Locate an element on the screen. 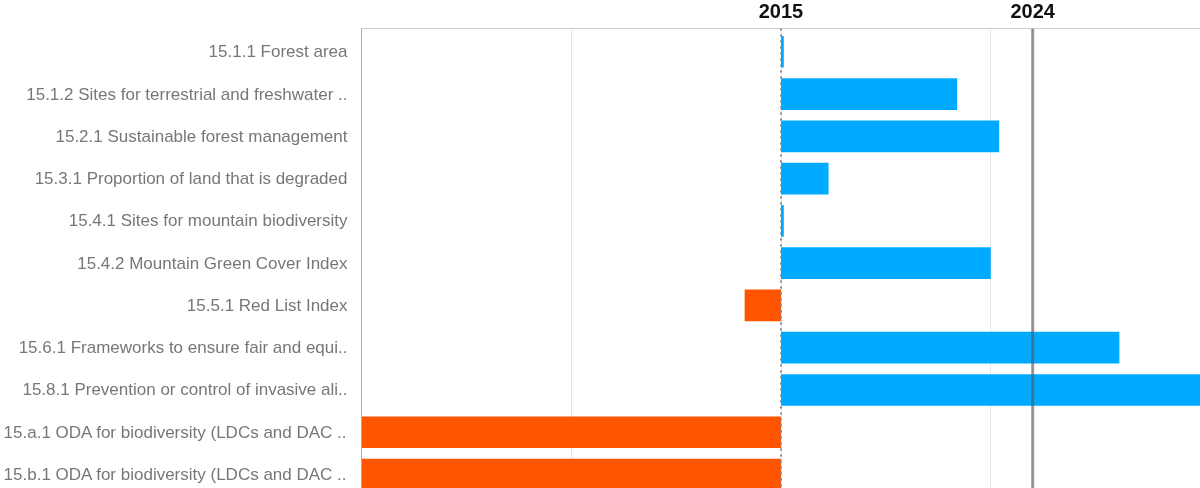 The width and height of the screenshot is (1200, 488). y-tick-label: 15.2.1 Sustainable forest management is located at coordinates (201, 136).